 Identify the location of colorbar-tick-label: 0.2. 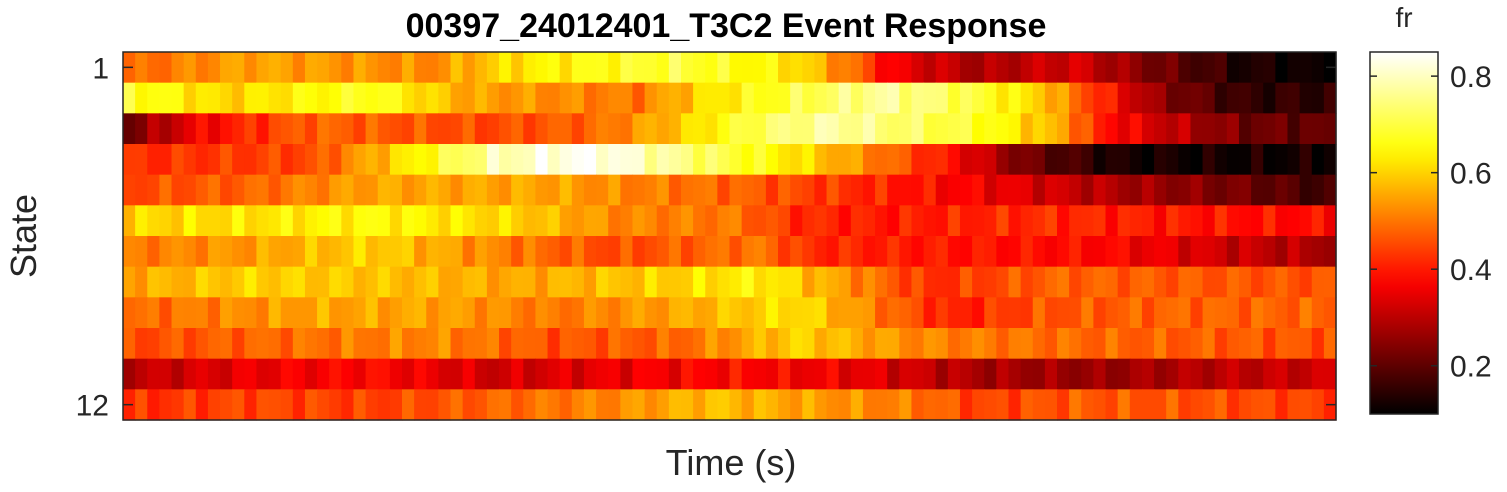
(1471, 367).